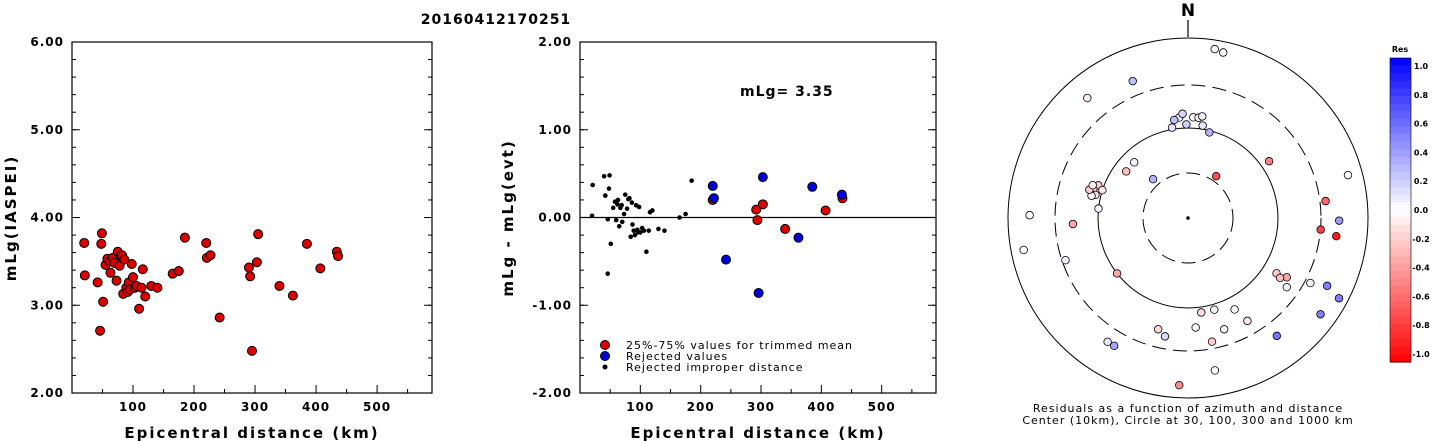  What do you see at coordinates (1421, 66) in the screenshot?
I see `colorbar-tick-label: 1.0` at bounding box center [1421, 66].